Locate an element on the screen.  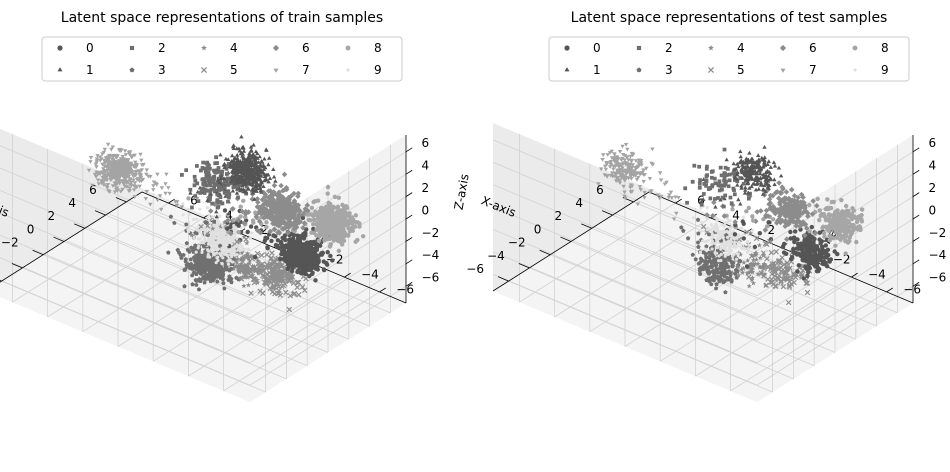
legend-label-7: 7 is located at coordinates (306, 70).